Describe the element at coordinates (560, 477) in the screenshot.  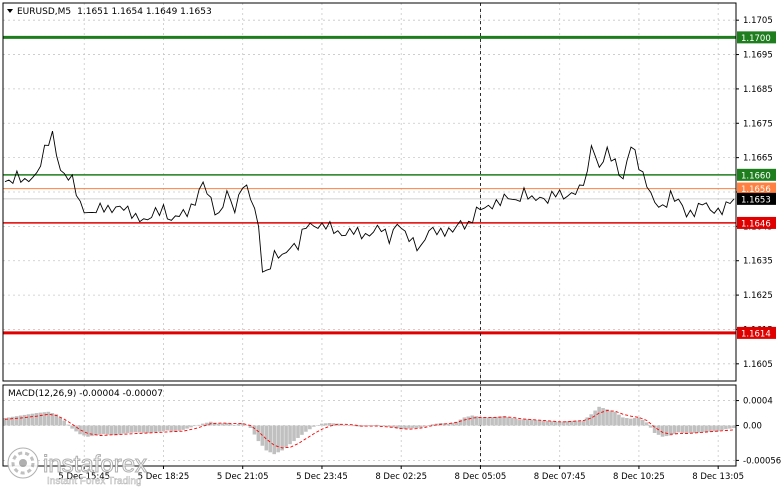
I see `time-axis-label: 8 Dec 07:45` at that location.